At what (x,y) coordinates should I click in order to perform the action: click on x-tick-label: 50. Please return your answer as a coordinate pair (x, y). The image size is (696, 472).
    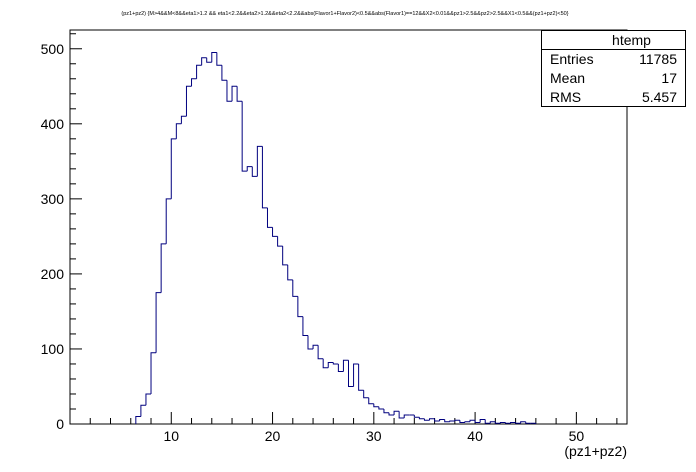
    Looking at the image, I should click on (577, 436).